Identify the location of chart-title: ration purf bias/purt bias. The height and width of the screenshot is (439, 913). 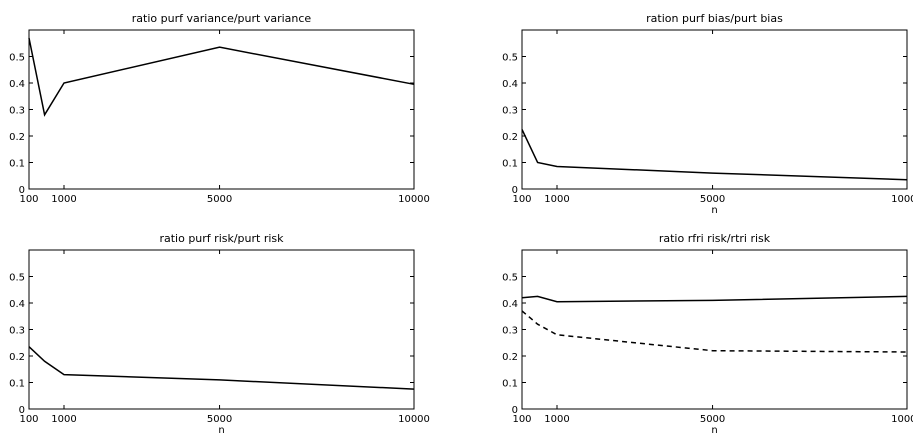
(714, 18).